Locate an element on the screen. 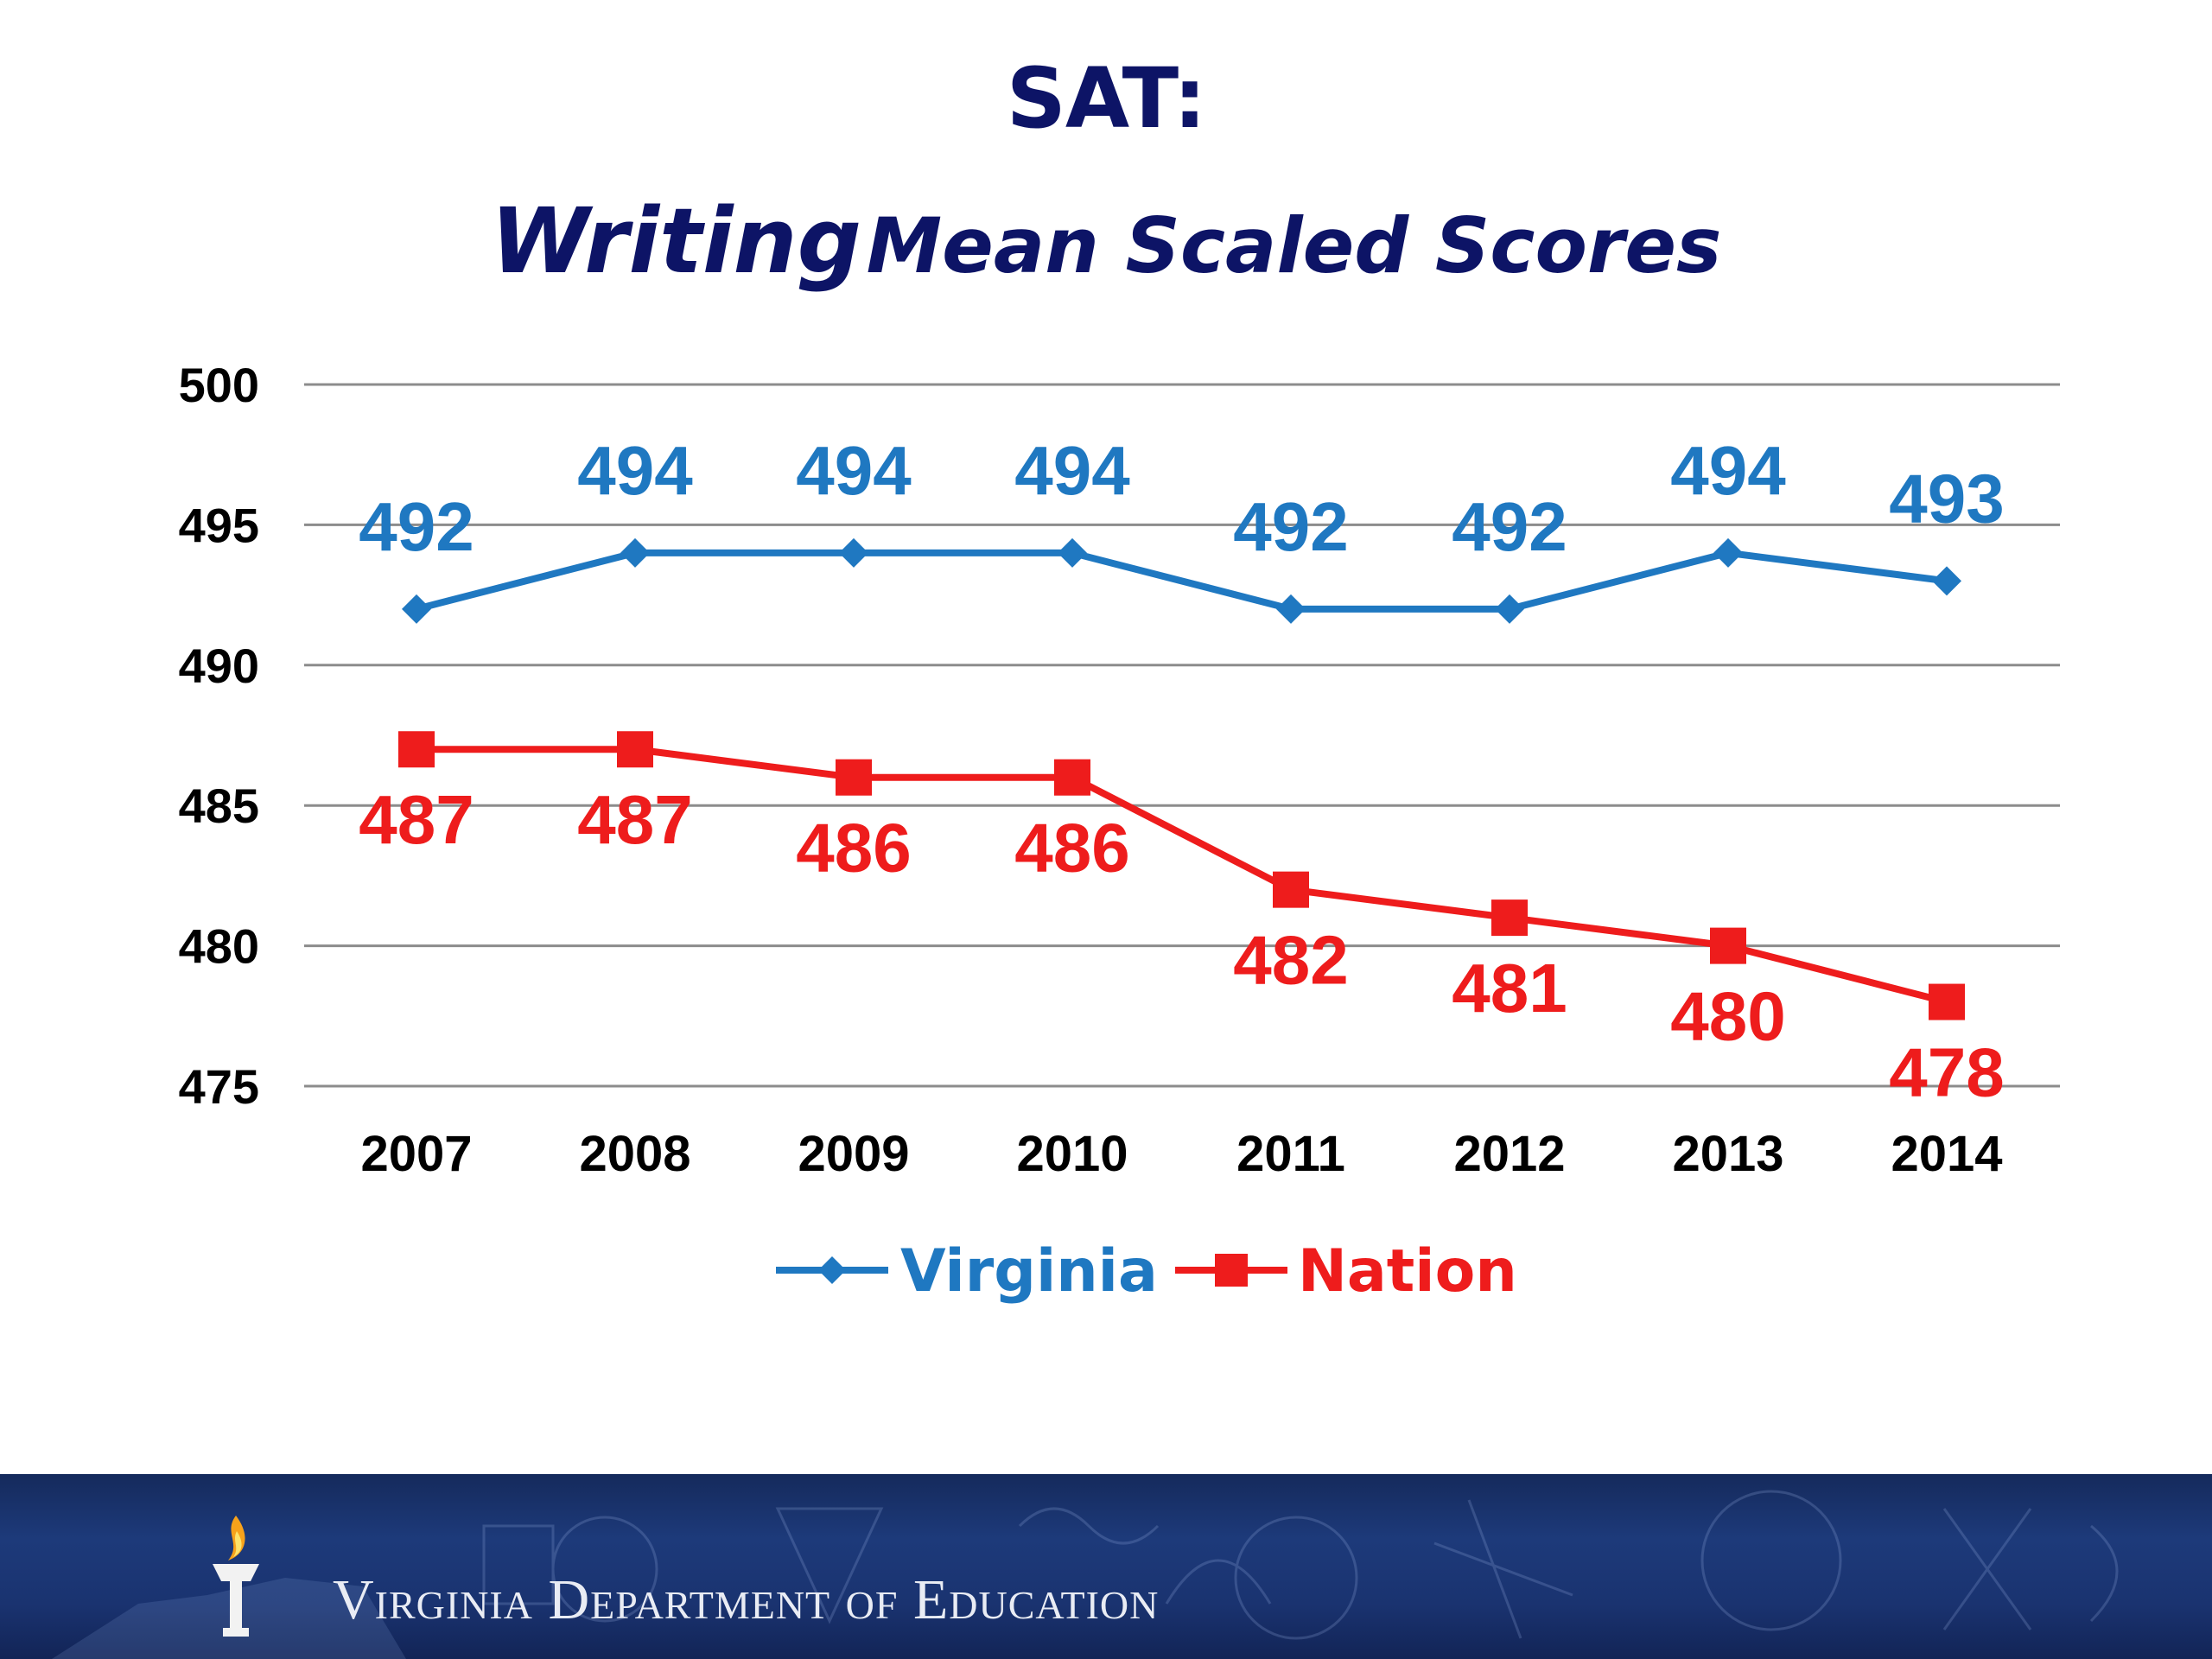 Image resolution: width=2212 pixels, height=1659 pixels. data-label-virginia: 493 is located at coordinates (1946, 498).